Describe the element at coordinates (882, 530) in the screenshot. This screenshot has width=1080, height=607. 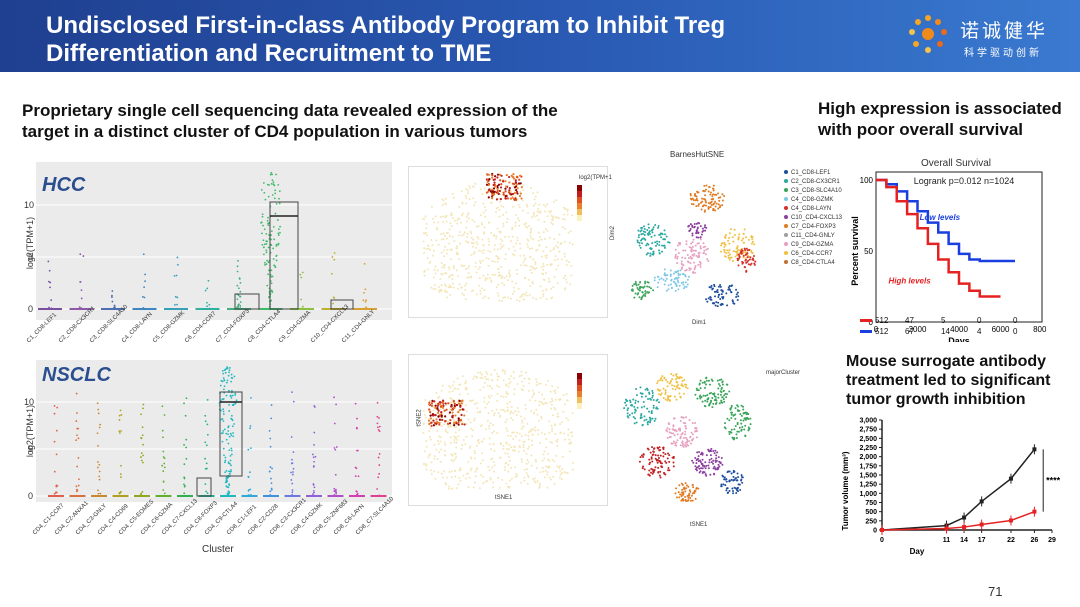
I see `mouse-point` at that location.